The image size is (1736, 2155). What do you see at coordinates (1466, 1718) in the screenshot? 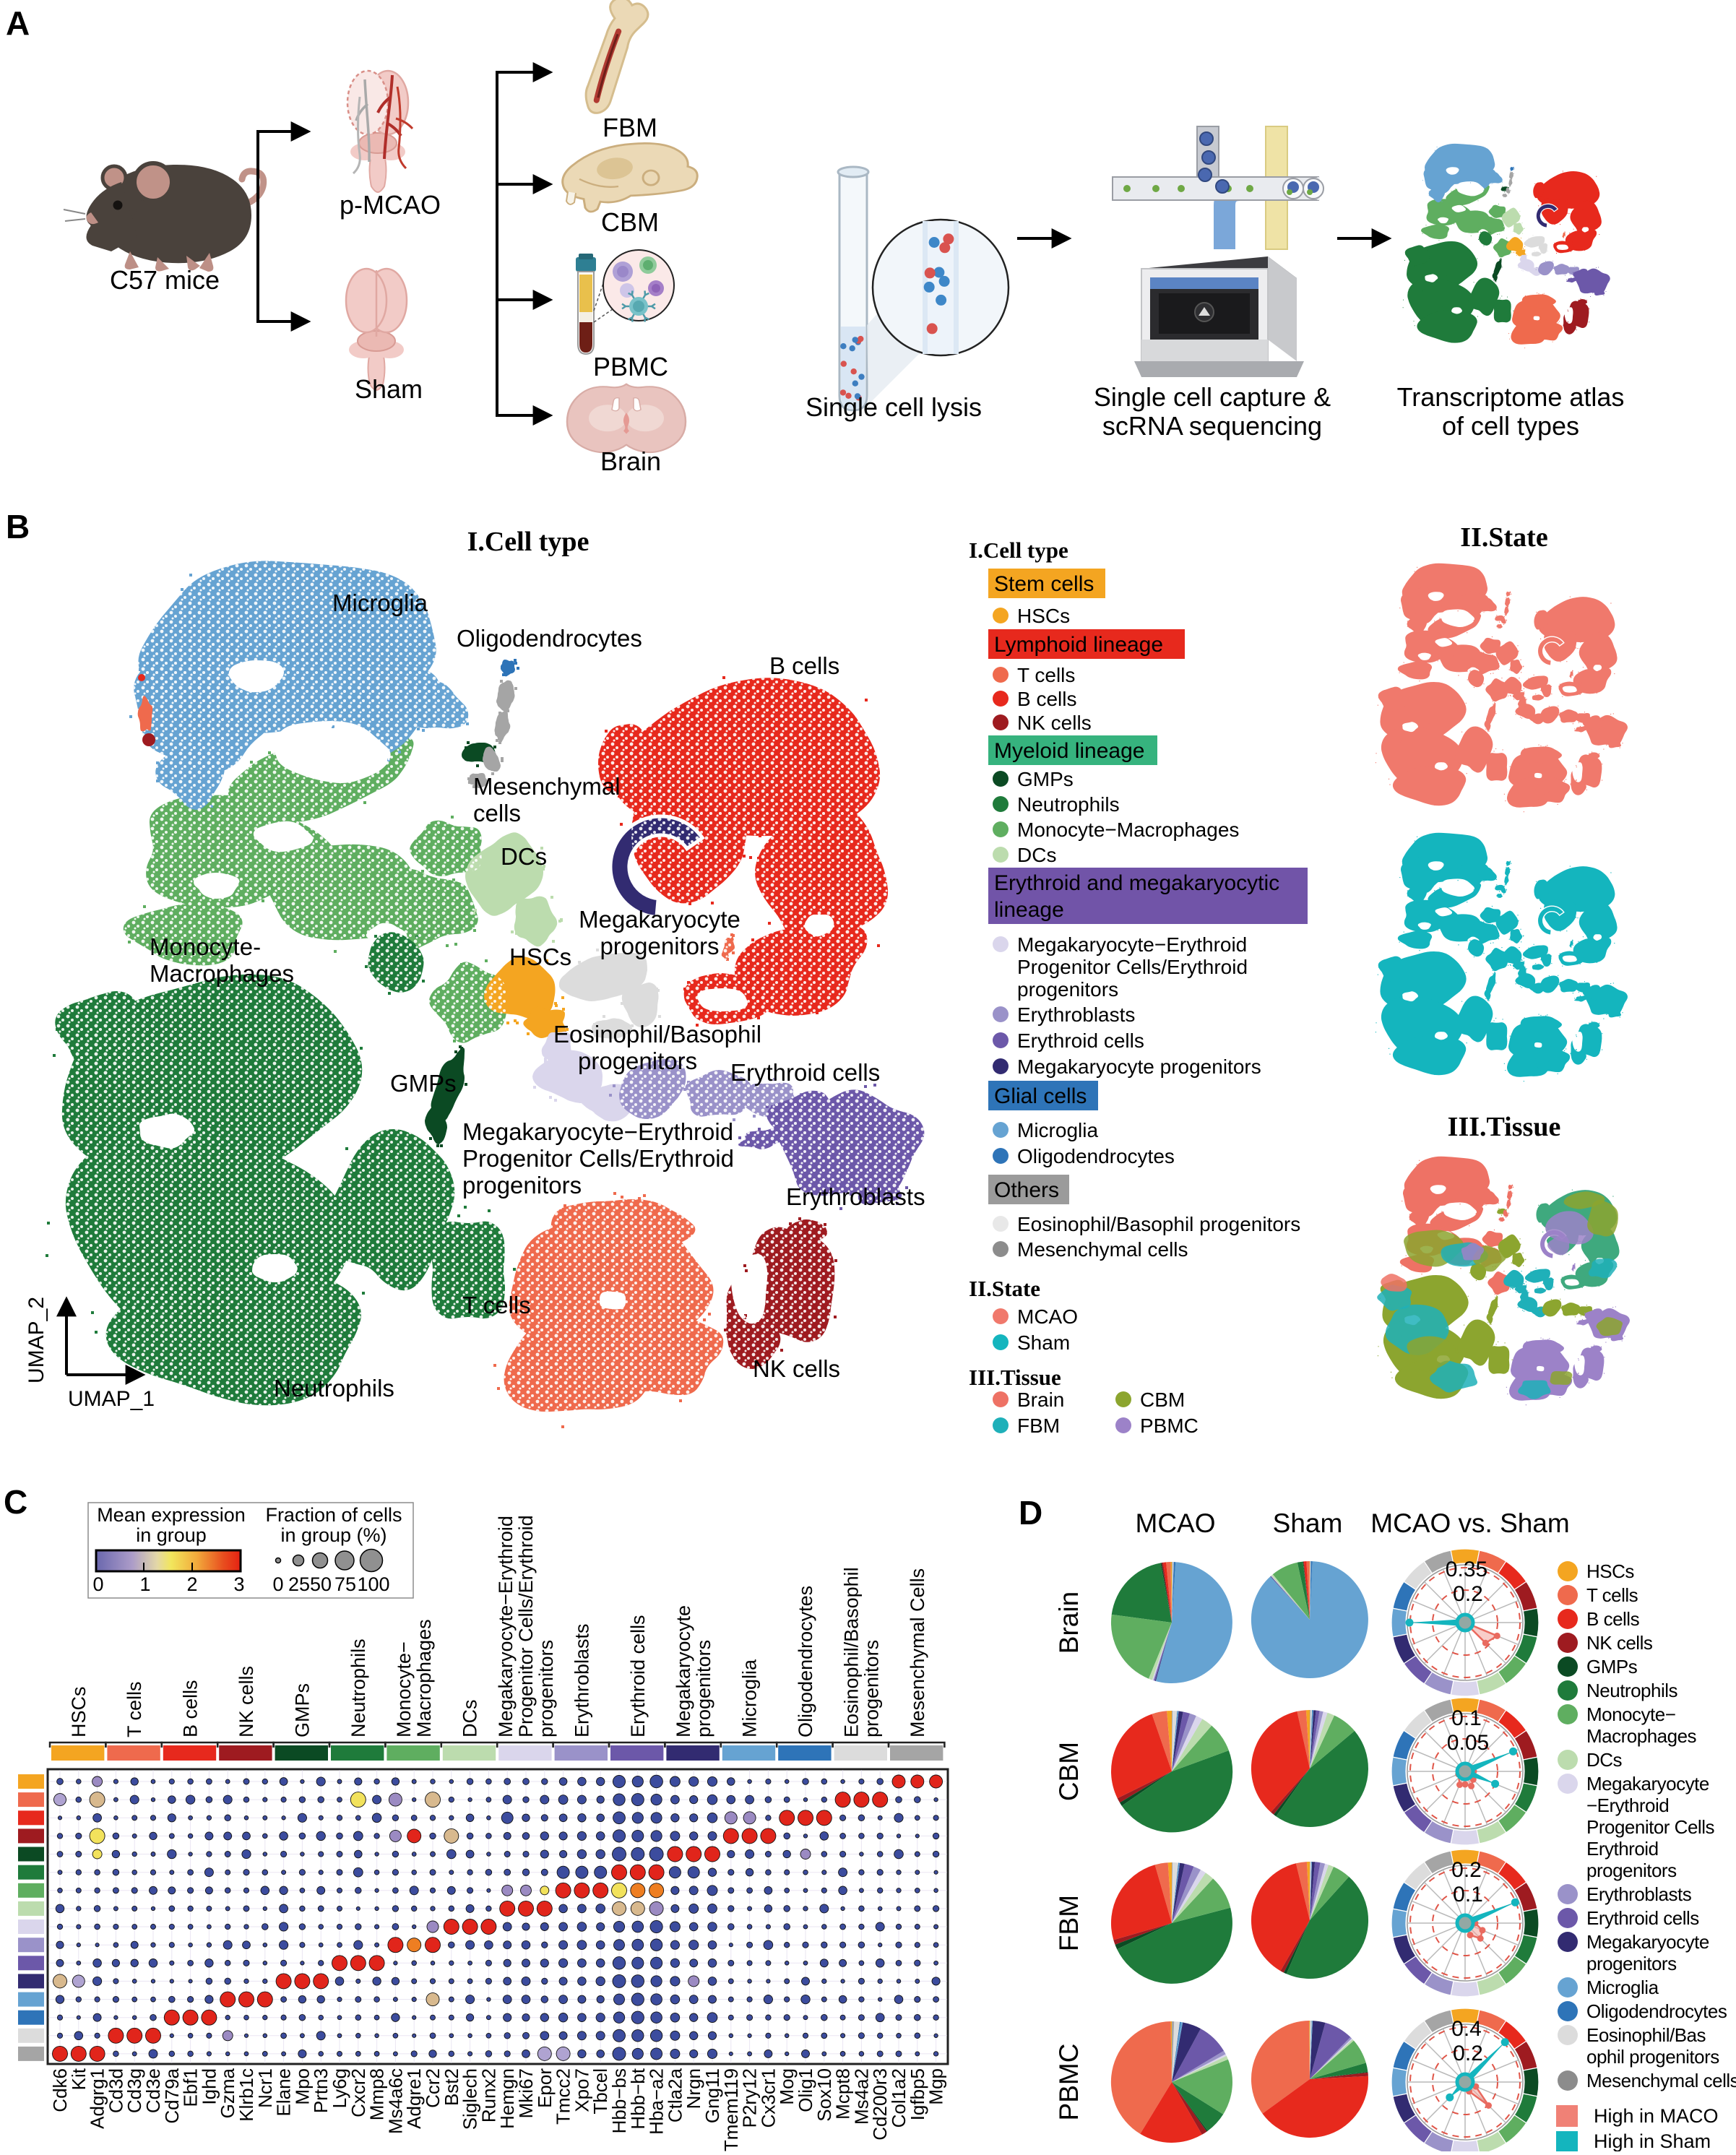
I see `svg-text: 0.1` at bounding box center [1466, 1718].